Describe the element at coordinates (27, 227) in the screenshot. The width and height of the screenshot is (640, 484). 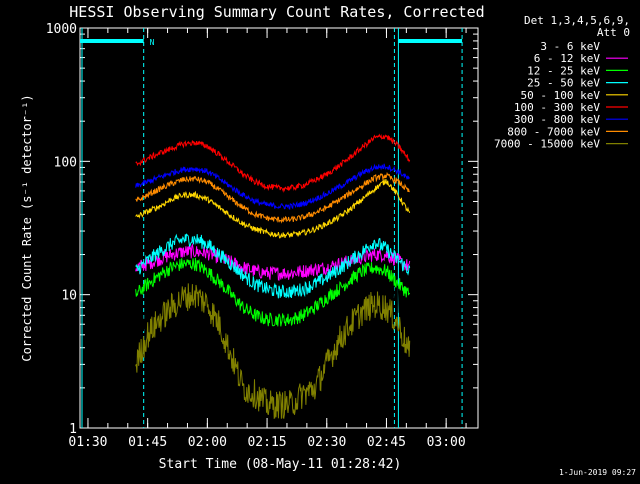
I see `y-axis-label: Corrected Count Rate (s⁻¹ detector⁻¹)` at that location.